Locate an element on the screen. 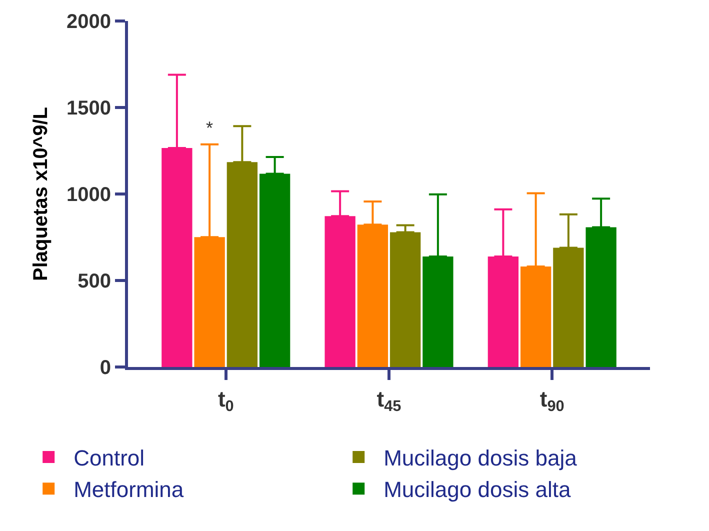 This screenshot has height=531, width=709. legend-label: Mucilago dosis baja is located at coordinates (481, 458).